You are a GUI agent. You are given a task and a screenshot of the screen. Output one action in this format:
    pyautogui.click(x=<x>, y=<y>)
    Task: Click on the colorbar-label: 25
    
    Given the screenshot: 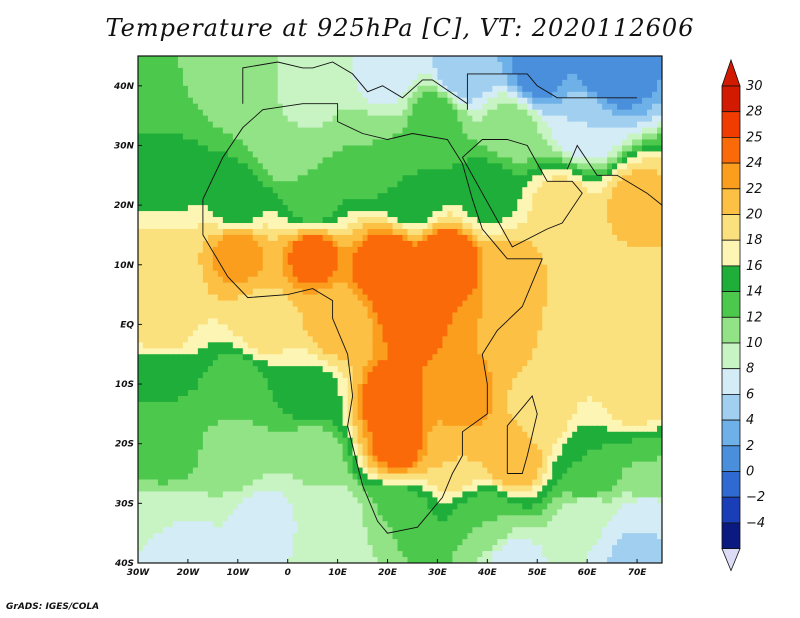 What is the action you would take?
    pyautogui.click(x=754, y=137)
    